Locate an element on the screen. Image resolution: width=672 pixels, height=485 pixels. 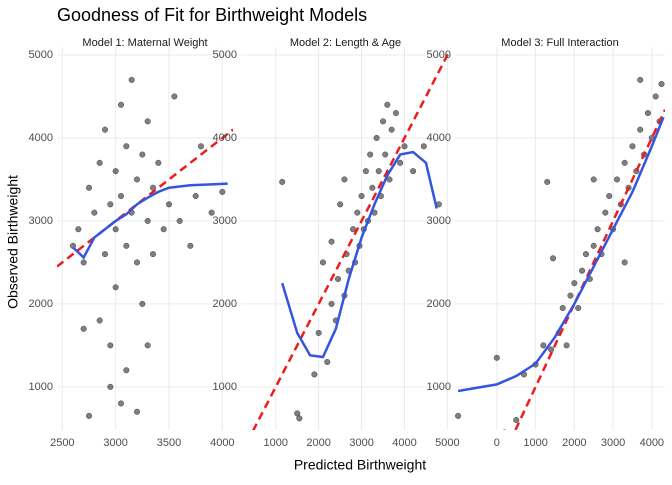
y-axis-label: Observed Birthweight is located at coordinates (13, 242).